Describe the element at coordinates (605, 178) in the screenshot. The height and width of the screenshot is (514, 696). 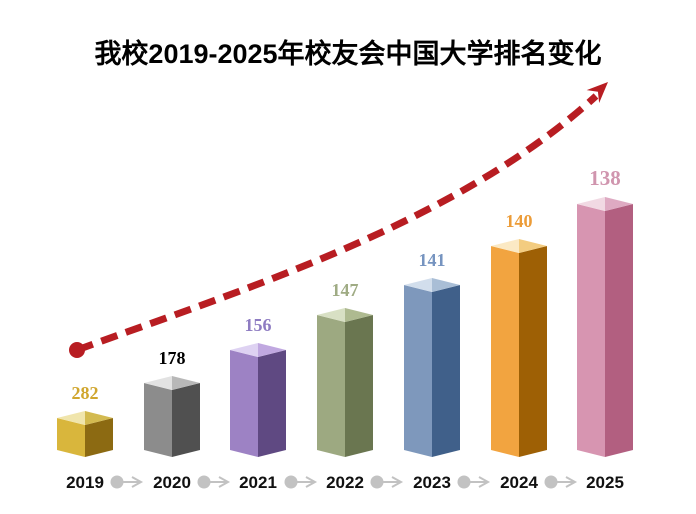
I see `value-label-2025: 138` at that location.